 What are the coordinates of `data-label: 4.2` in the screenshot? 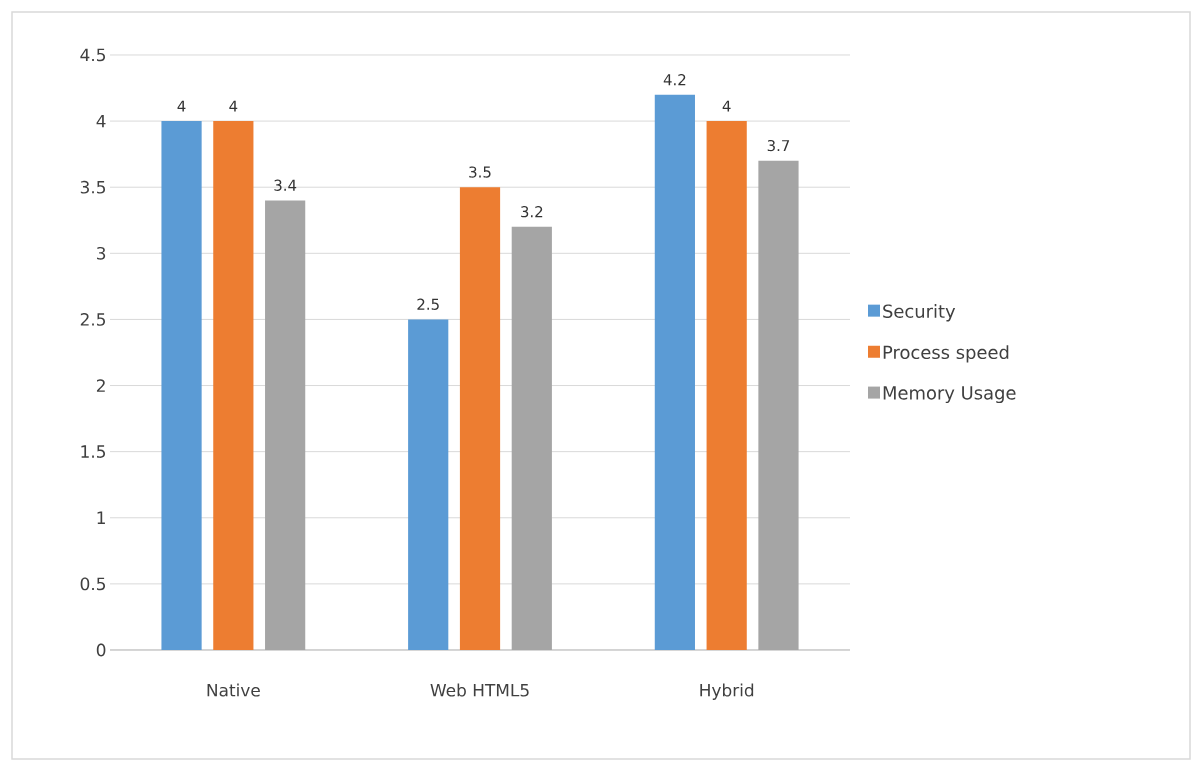 It's located at (674, 80).